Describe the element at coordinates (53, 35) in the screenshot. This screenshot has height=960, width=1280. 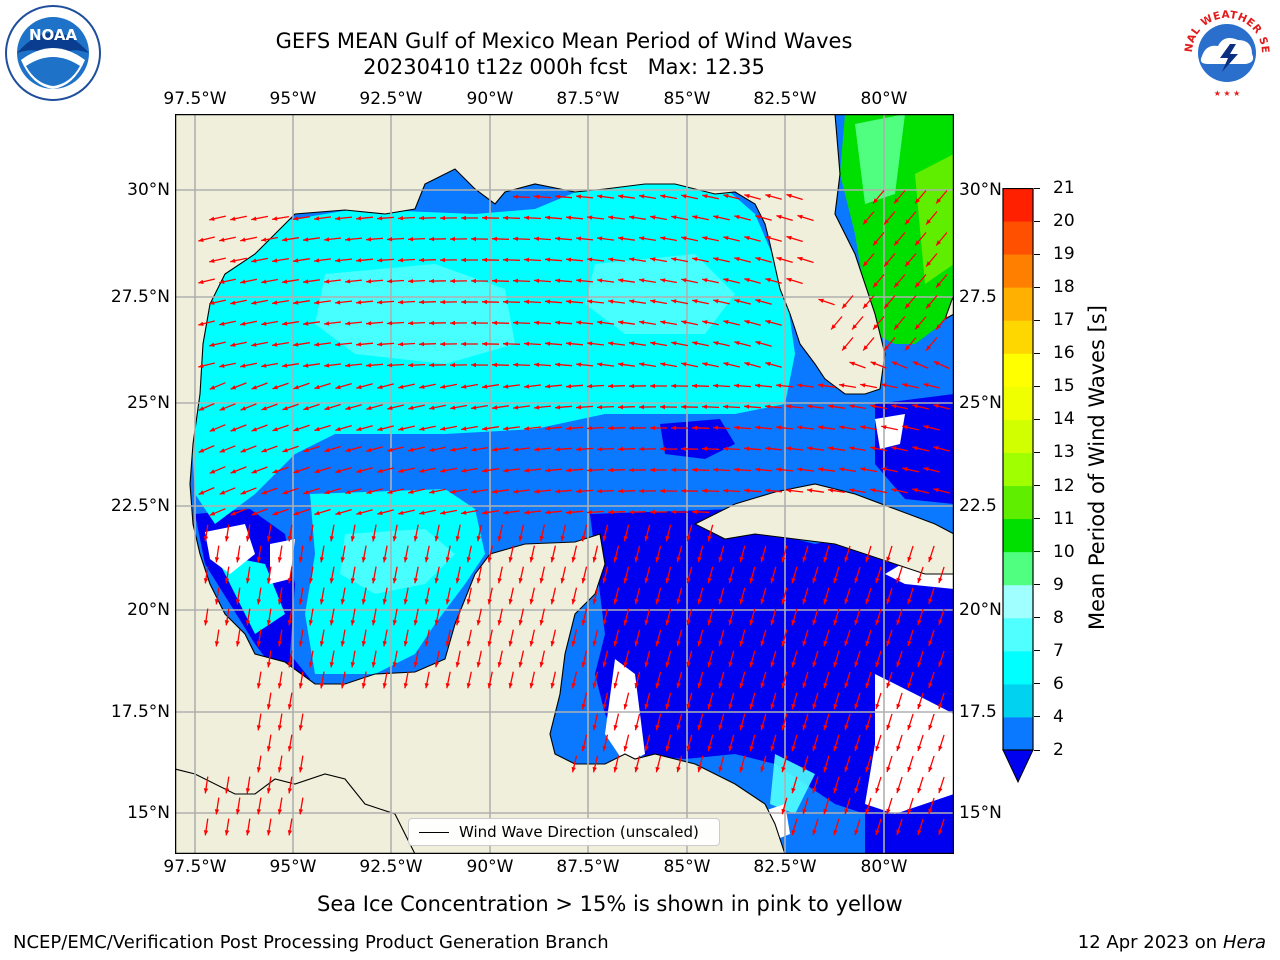
I see `svg-text: NOAA` at that location.